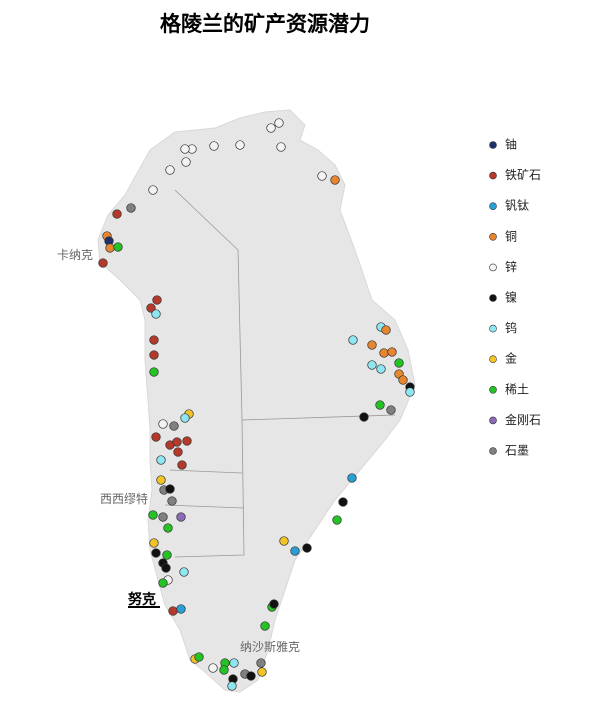 Image resolution: width=604 pixels, height=702 pixels. Describe the element at coordinates (511, 267) in the screenshot. I see `legend-label: 锌` at that location.